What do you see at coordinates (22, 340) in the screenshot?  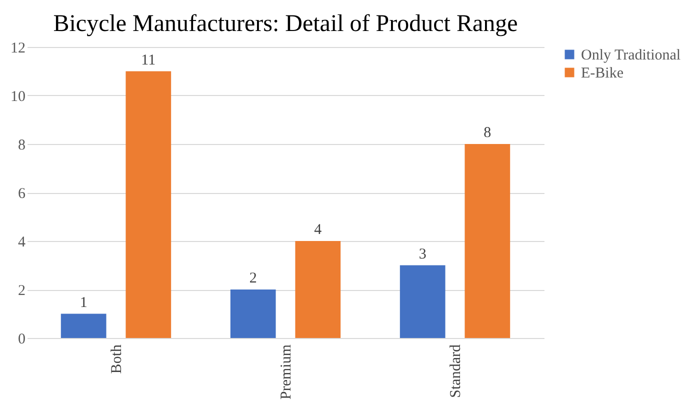 I see `y-tick-label: 0` at bounding box center [22, 340].